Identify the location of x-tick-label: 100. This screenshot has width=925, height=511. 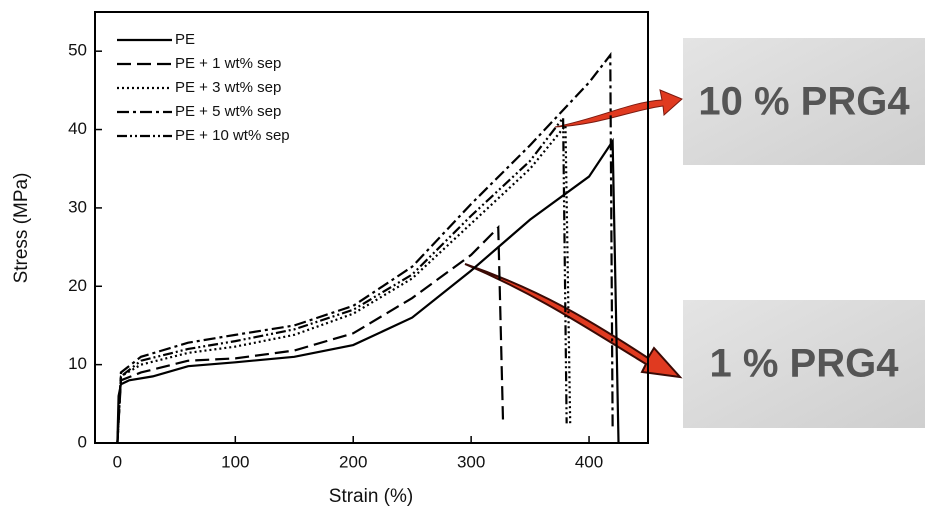
(235, 461).